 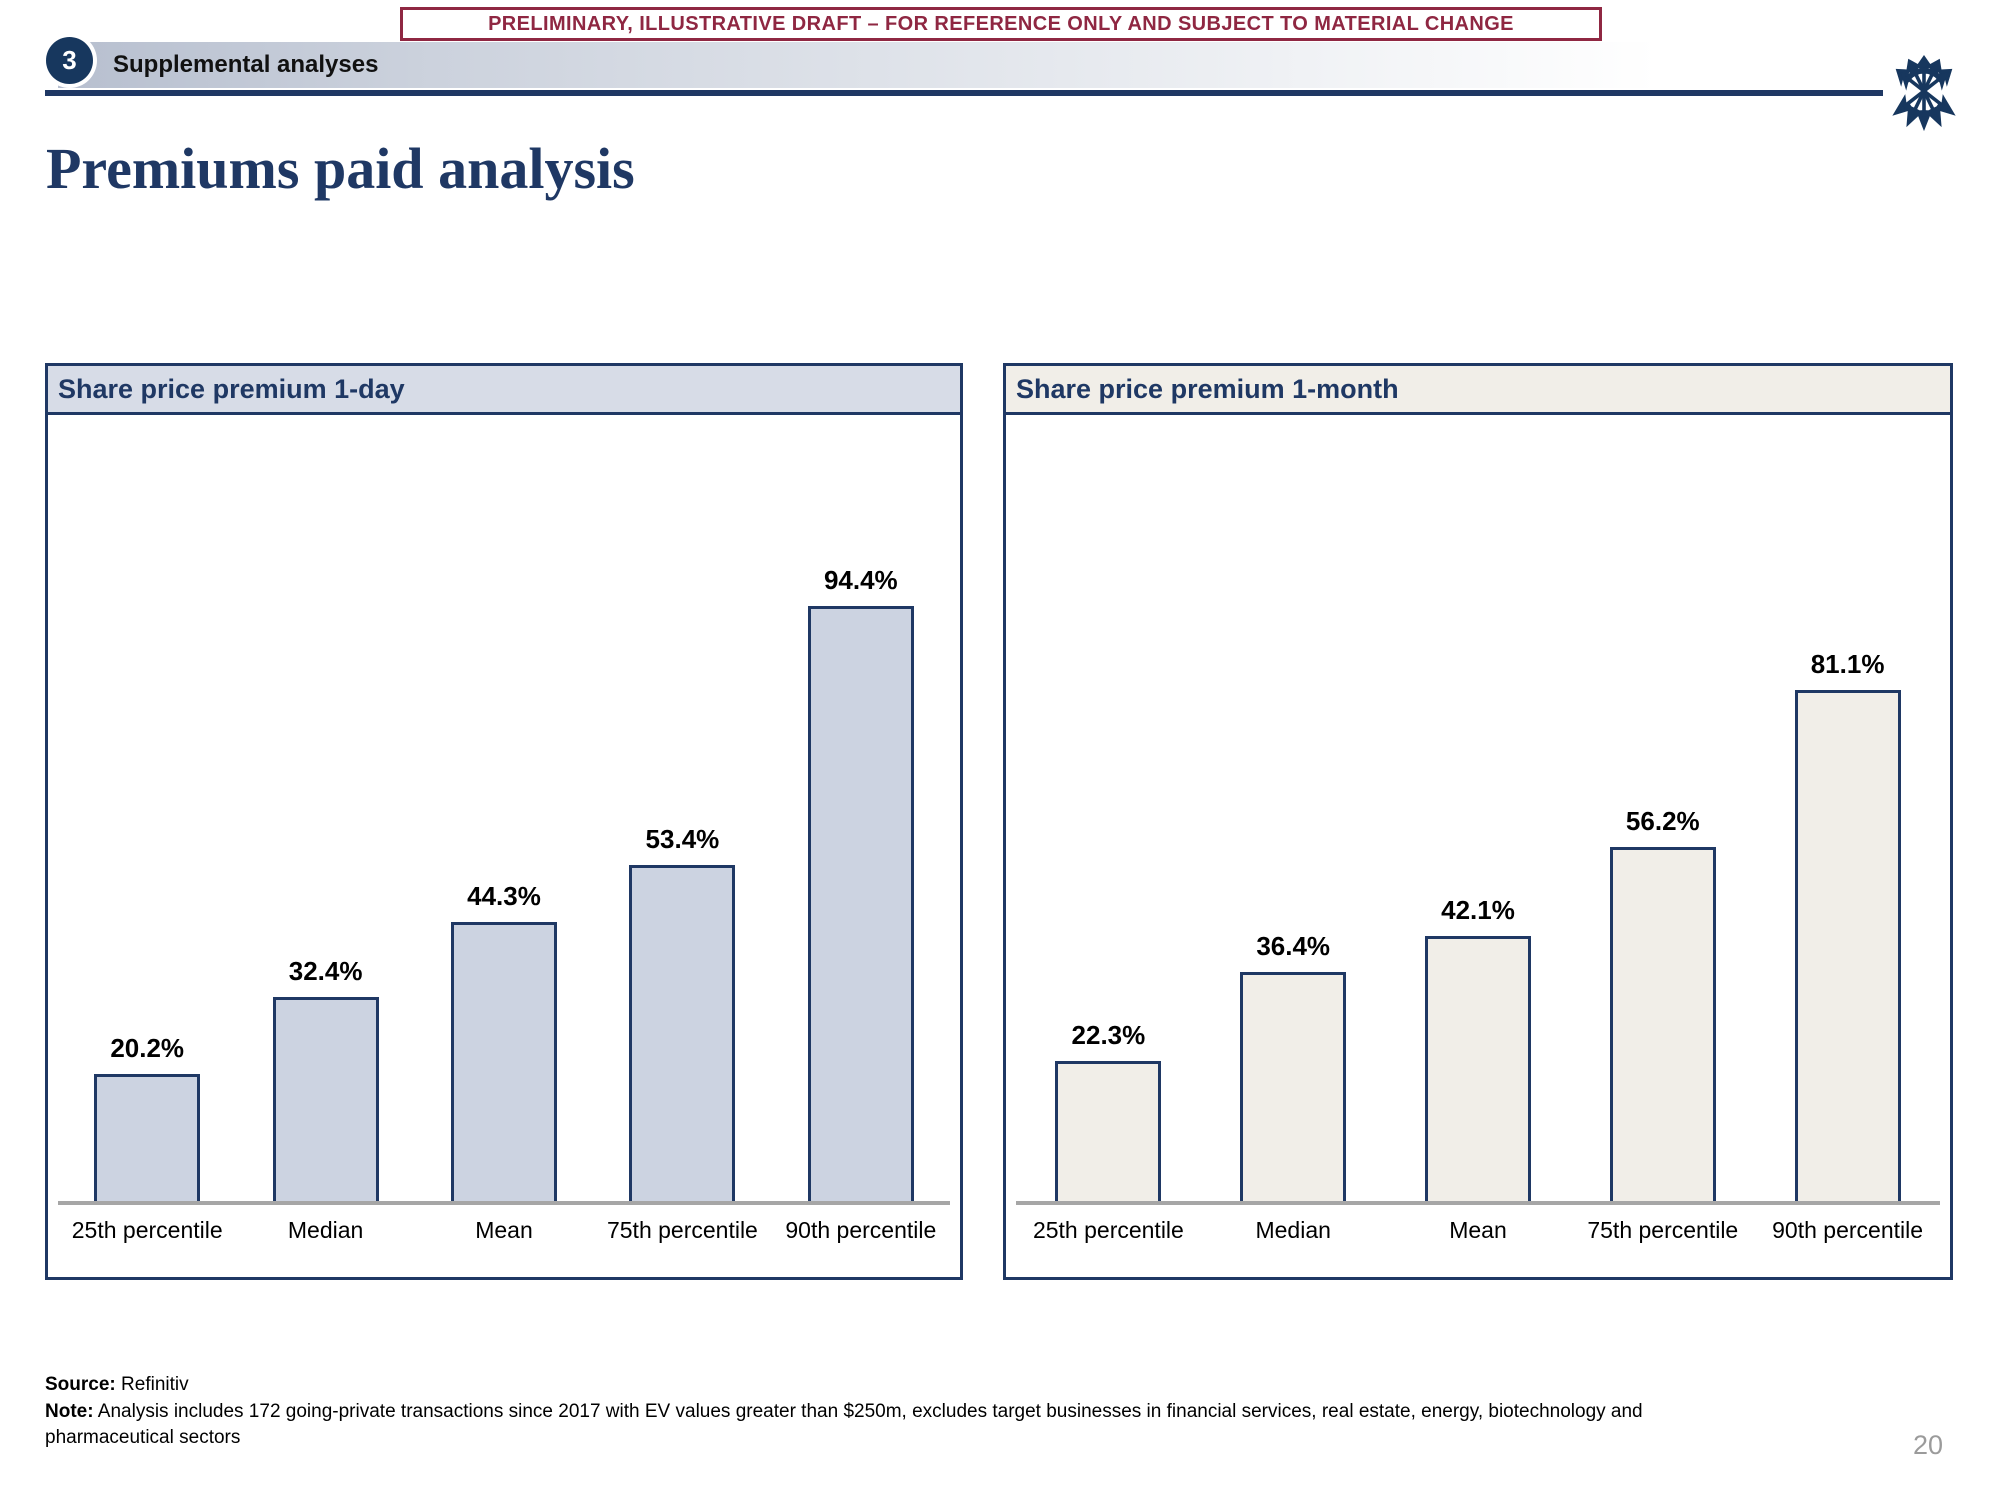 I want to click on bar-column: 81.1%, so click(x=1847, y=925).